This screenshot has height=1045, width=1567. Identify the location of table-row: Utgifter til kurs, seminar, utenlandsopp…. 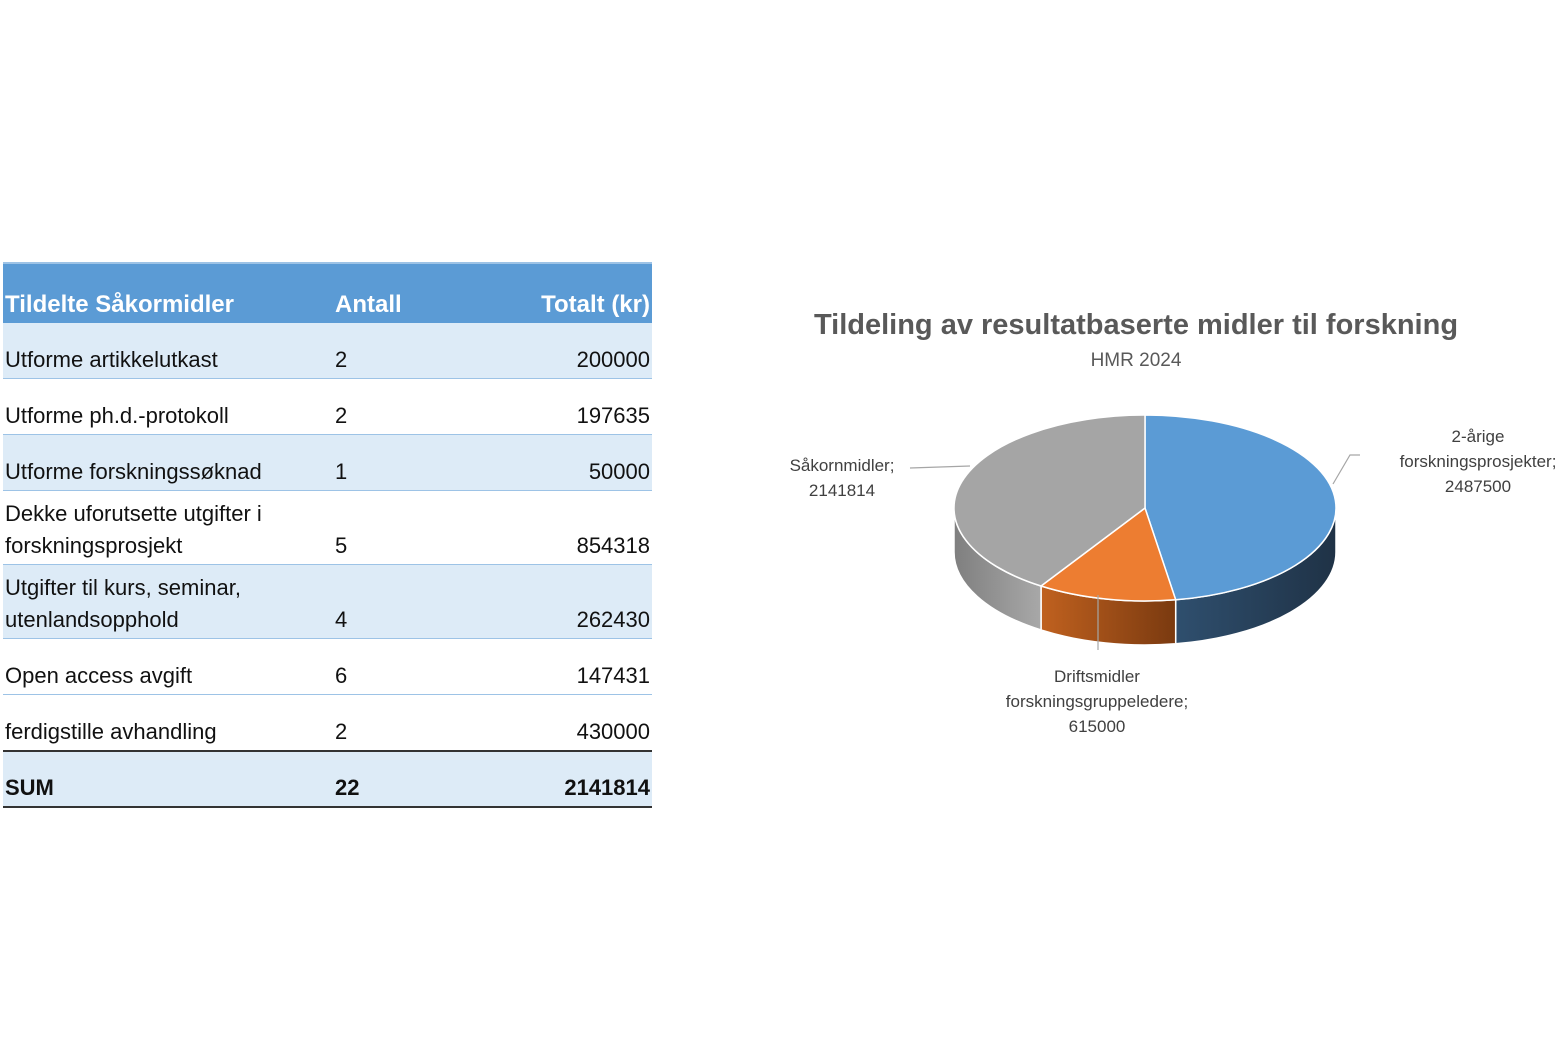
(327, 601).